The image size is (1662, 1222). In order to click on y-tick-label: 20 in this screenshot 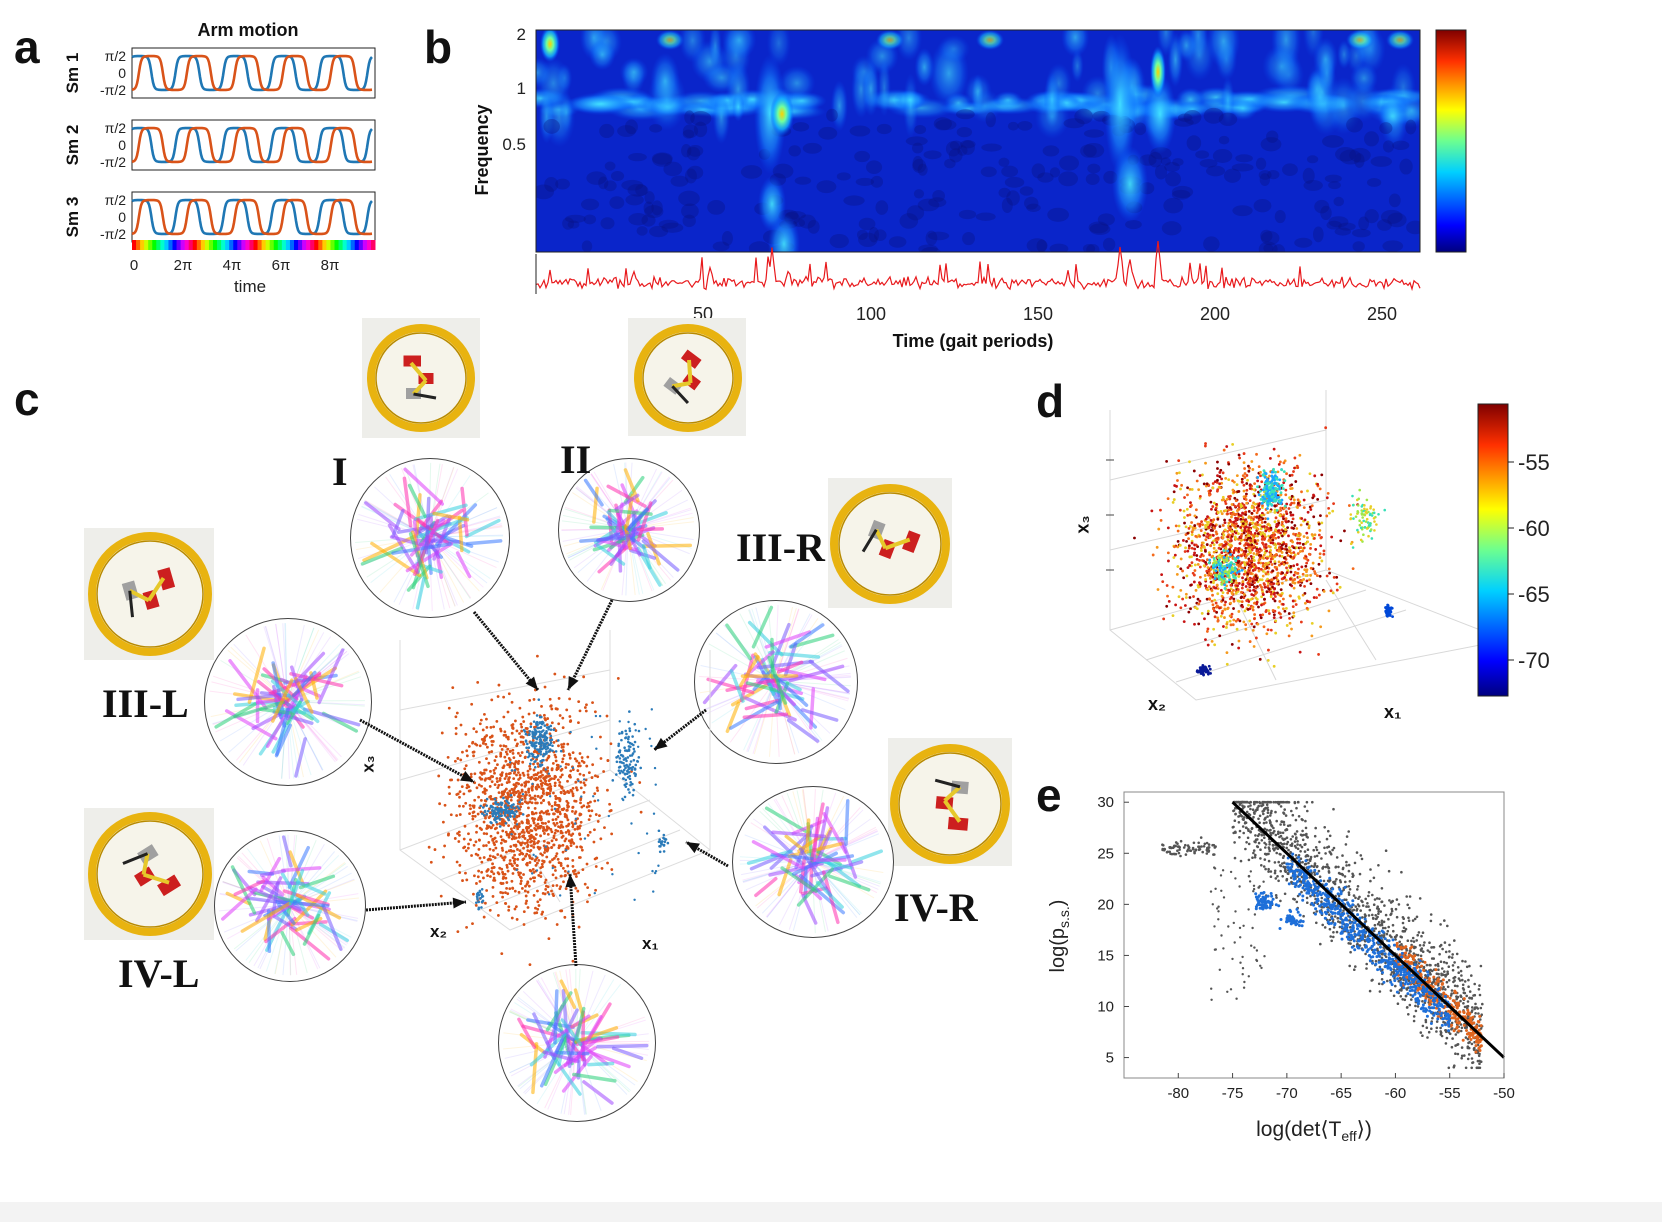, I will do `click(1105, 904)`.